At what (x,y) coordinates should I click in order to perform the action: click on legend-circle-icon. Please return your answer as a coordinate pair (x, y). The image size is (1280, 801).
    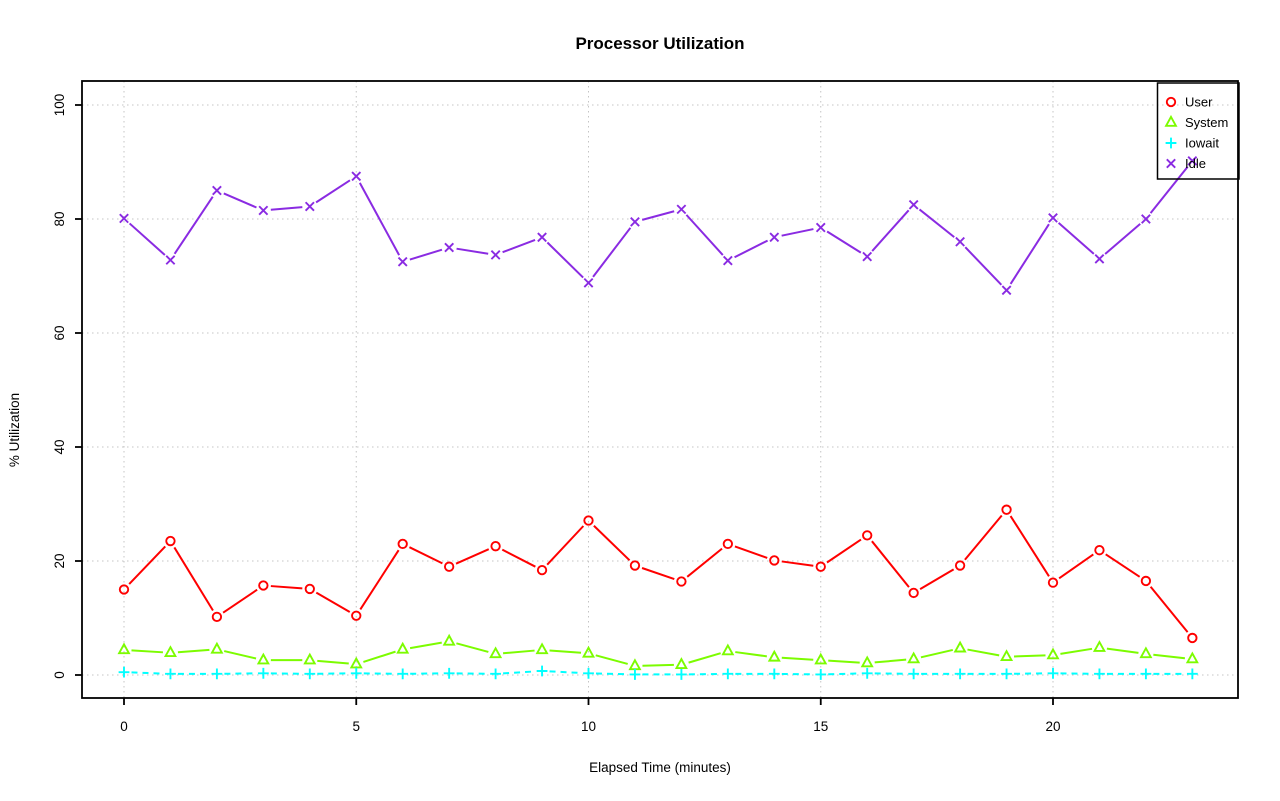
    Looking at the image, I should click on (1171, 102).